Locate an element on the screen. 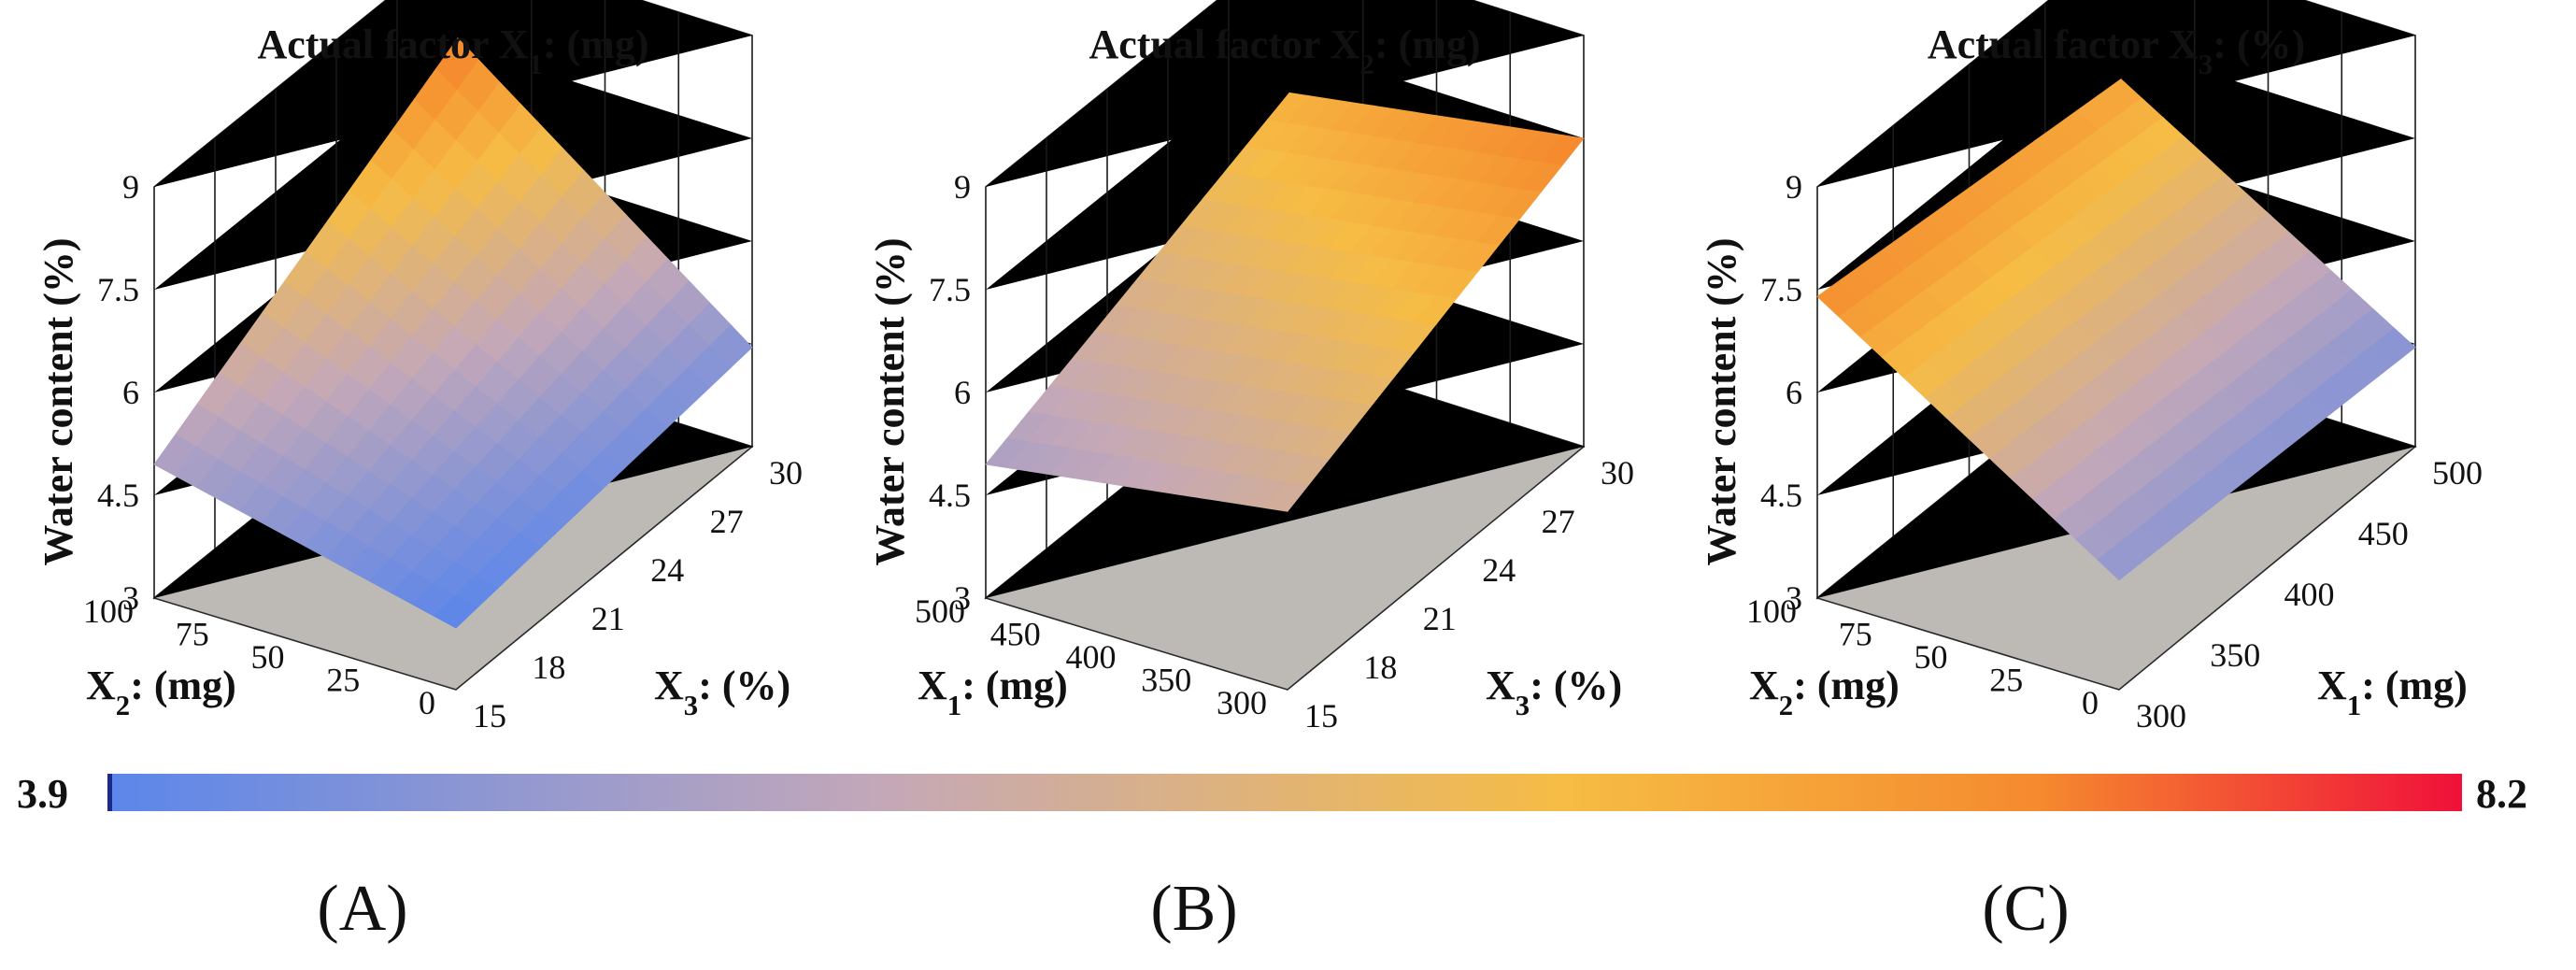 This screenshot has height=970, width=2576. right-axis-tick-label: 500 is located at coordinates (2457, 473).